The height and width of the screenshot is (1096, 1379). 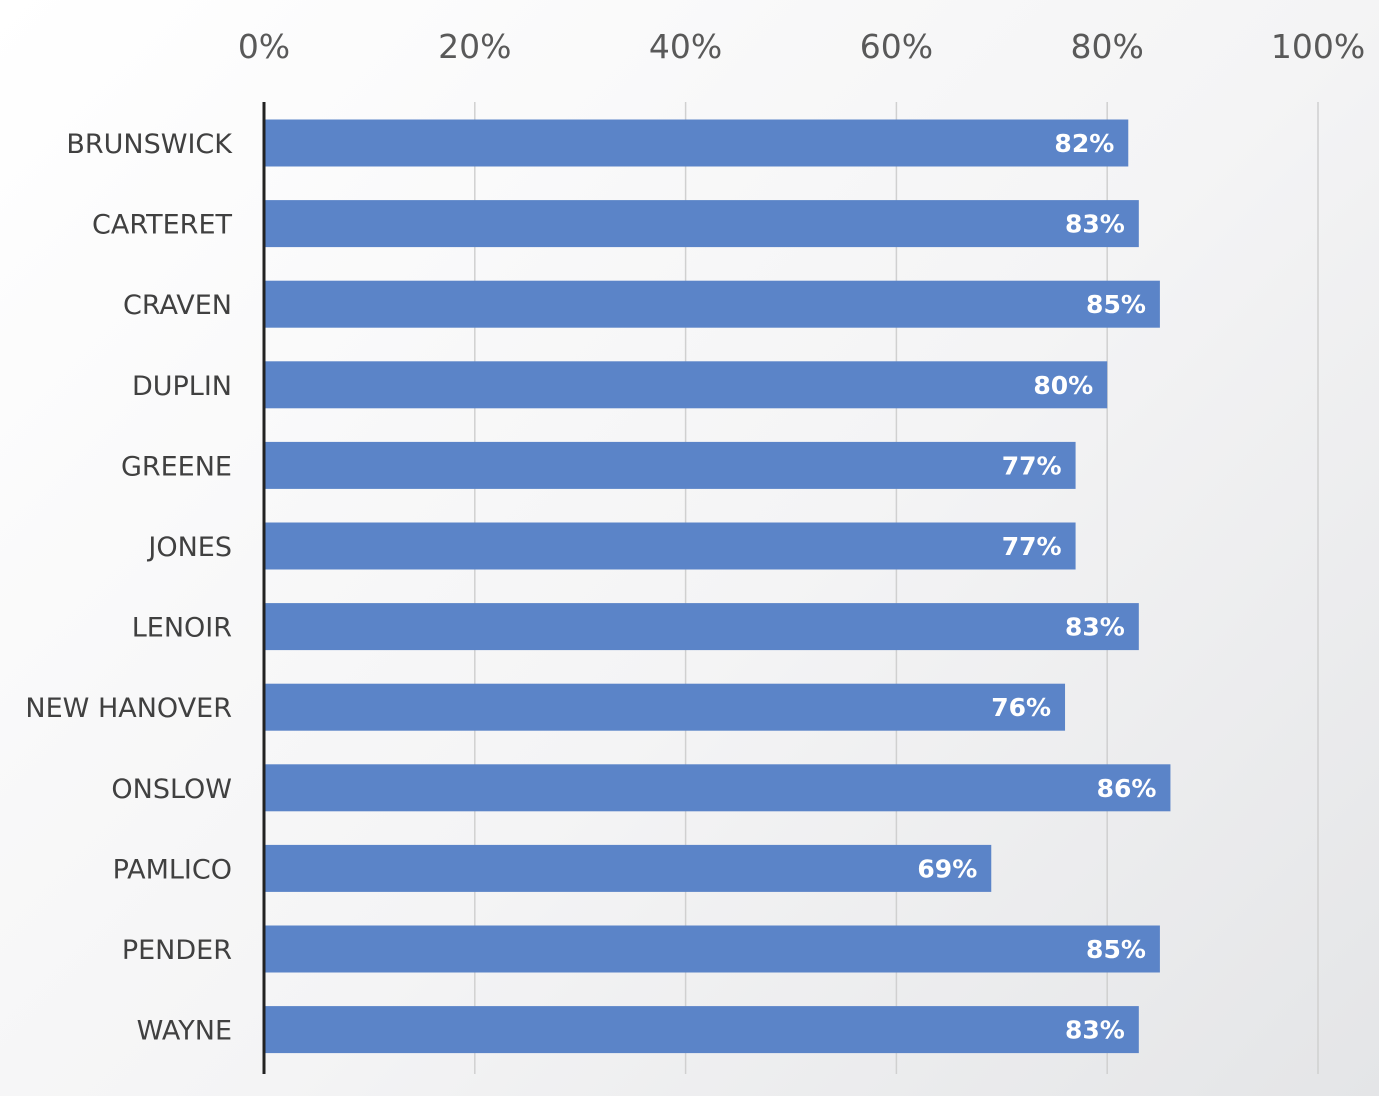 I want to click on category-label-wayne: WAYNE, so click(x=184, y=1031).